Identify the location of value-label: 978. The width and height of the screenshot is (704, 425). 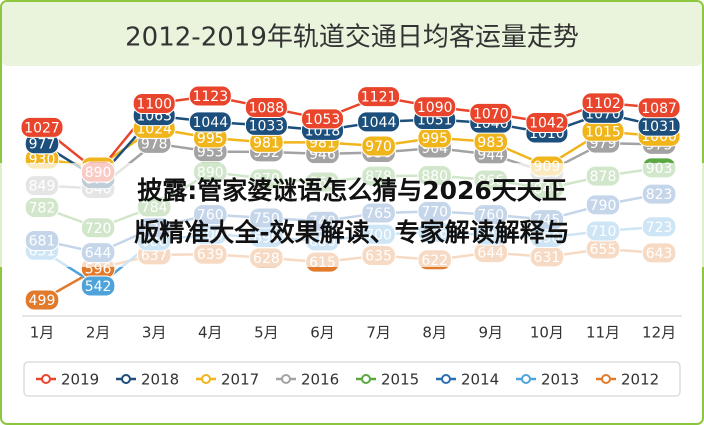
(154, 144).